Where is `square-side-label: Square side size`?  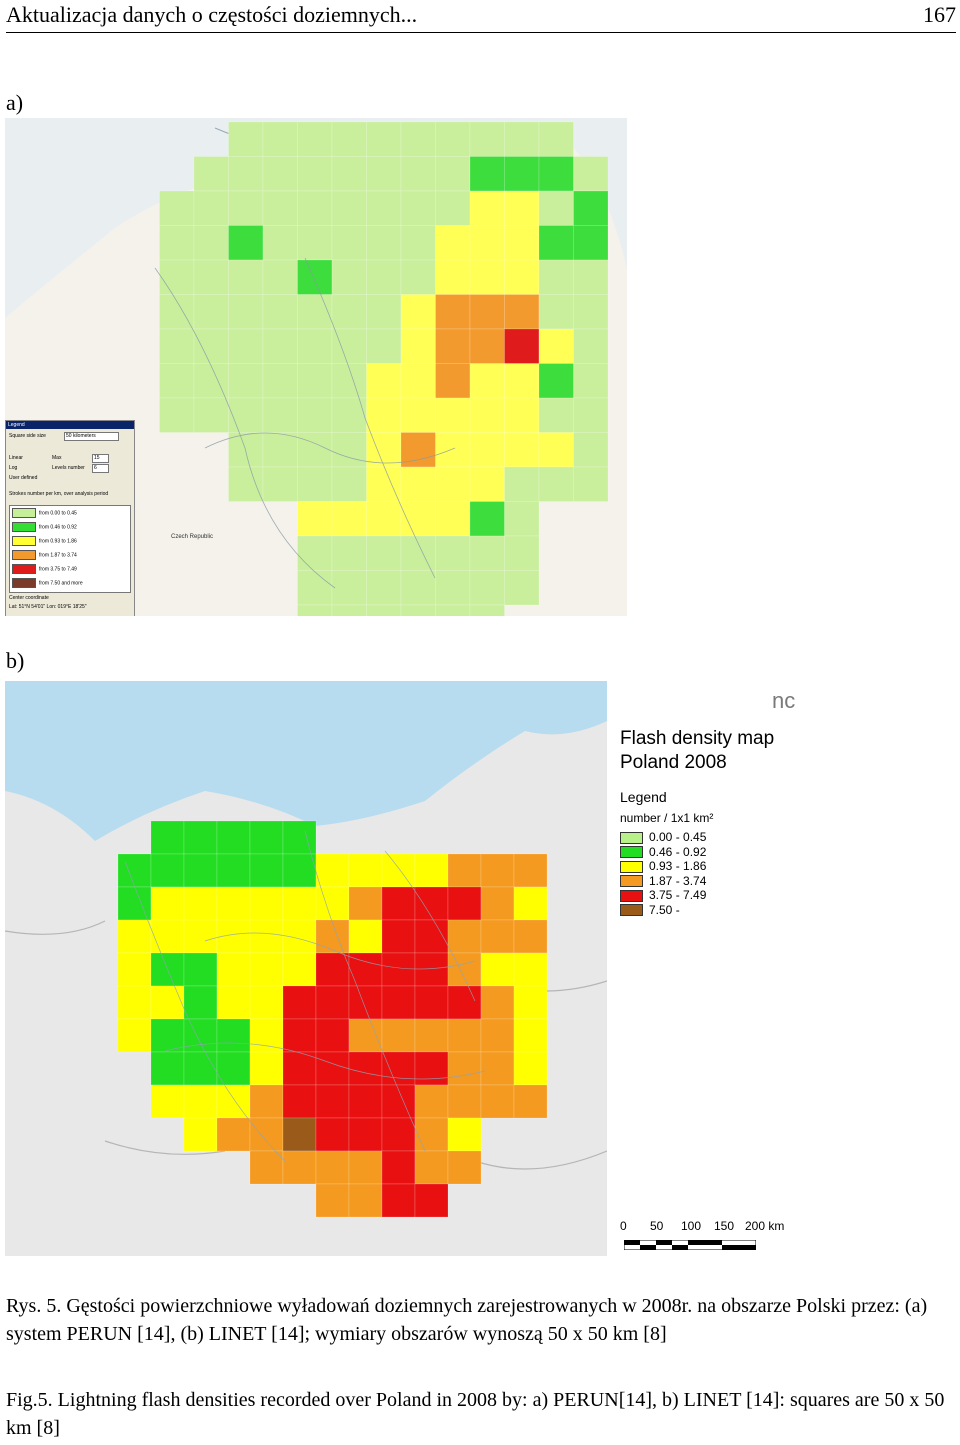 square-side-label: Square side size is located at coordinates (27, 436).